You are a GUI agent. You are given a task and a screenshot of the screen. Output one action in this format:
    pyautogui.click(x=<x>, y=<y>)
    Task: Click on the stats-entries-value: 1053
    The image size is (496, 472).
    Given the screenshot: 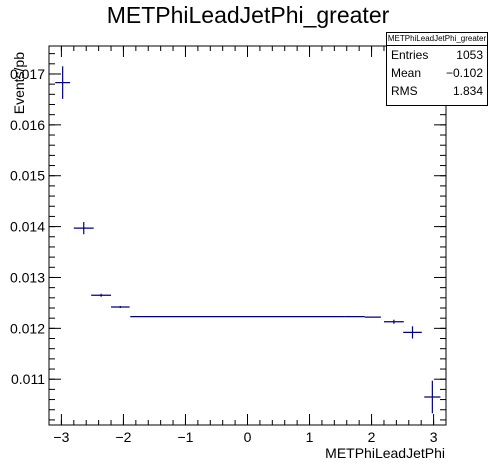 What is the action you would take?
    pyautogui.click(x=469, y=55)
    